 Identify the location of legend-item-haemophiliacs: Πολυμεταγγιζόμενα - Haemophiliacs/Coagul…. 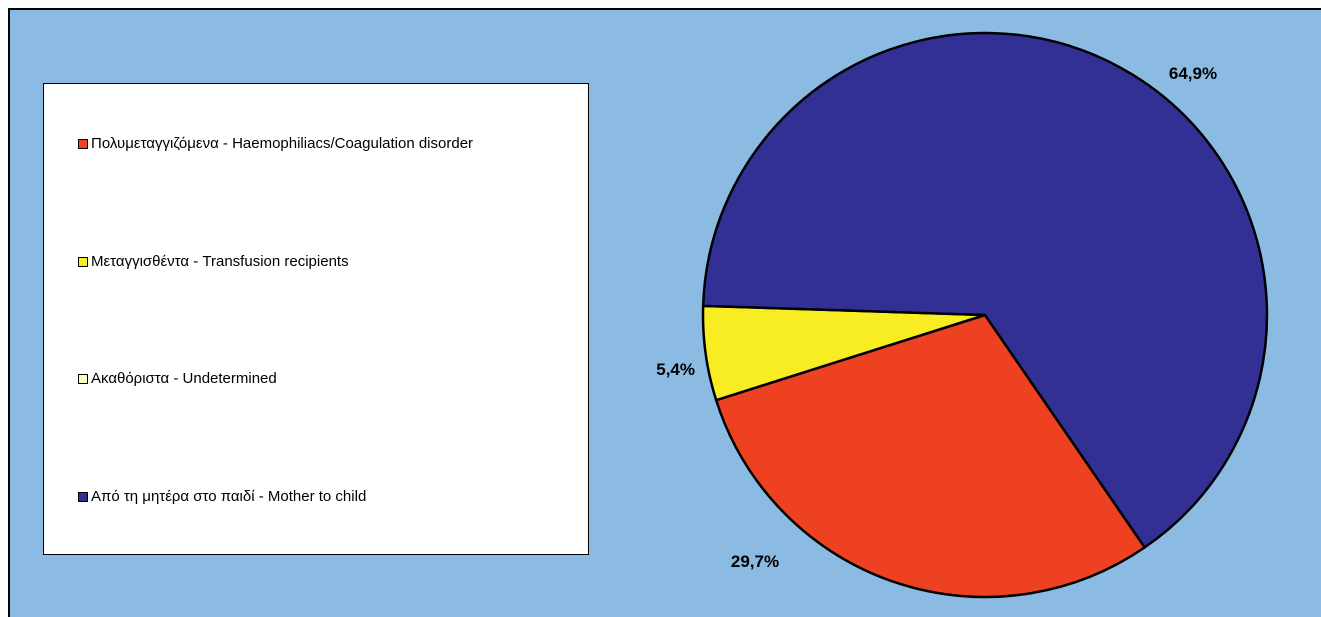
(275, 143).